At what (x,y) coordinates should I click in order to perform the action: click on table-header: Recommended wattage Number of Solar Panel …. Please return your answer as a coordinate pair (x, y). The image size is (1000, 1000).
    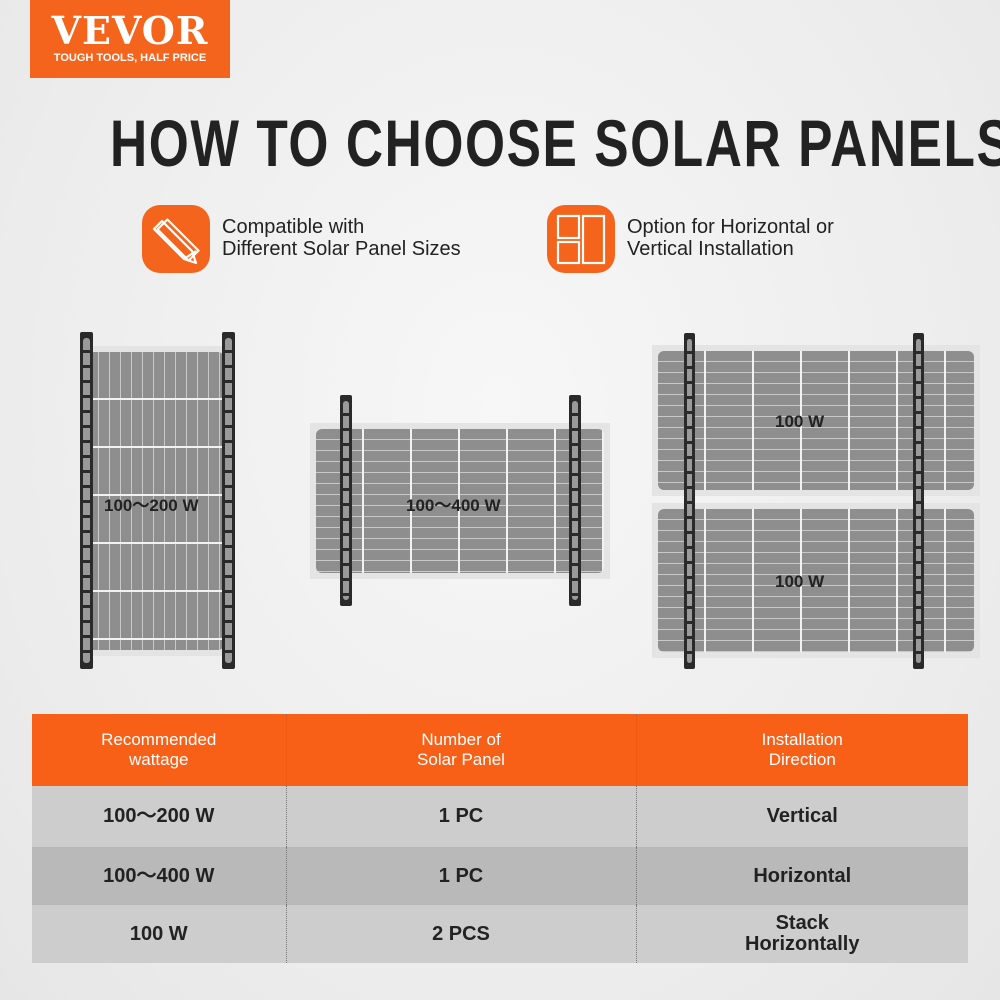
    Looking at the image, I should click on (500, 750).